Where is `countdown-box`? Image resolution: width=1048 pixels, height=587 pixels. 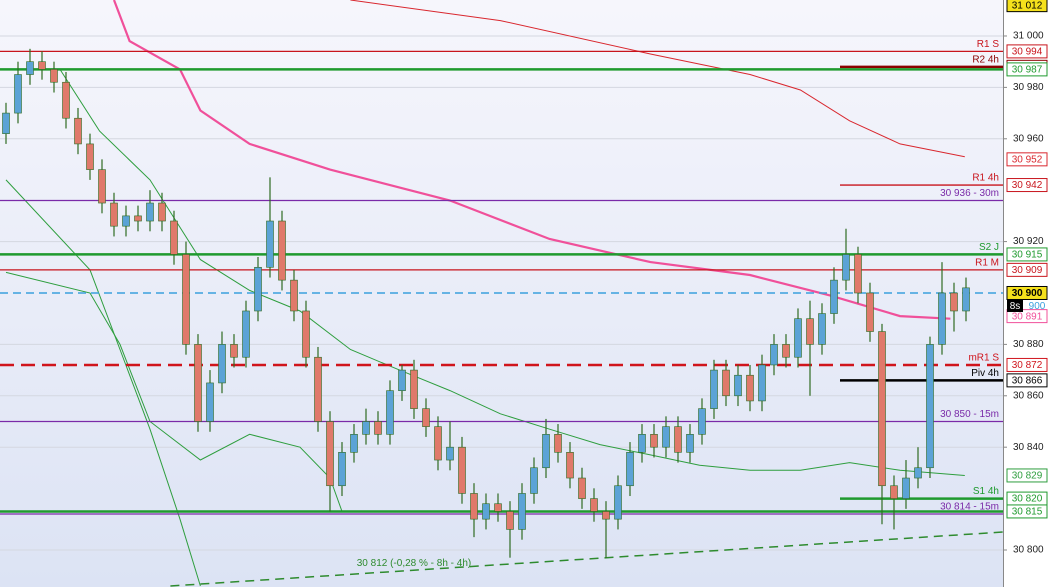
countdown-box is located at coordinates (1015, 305).